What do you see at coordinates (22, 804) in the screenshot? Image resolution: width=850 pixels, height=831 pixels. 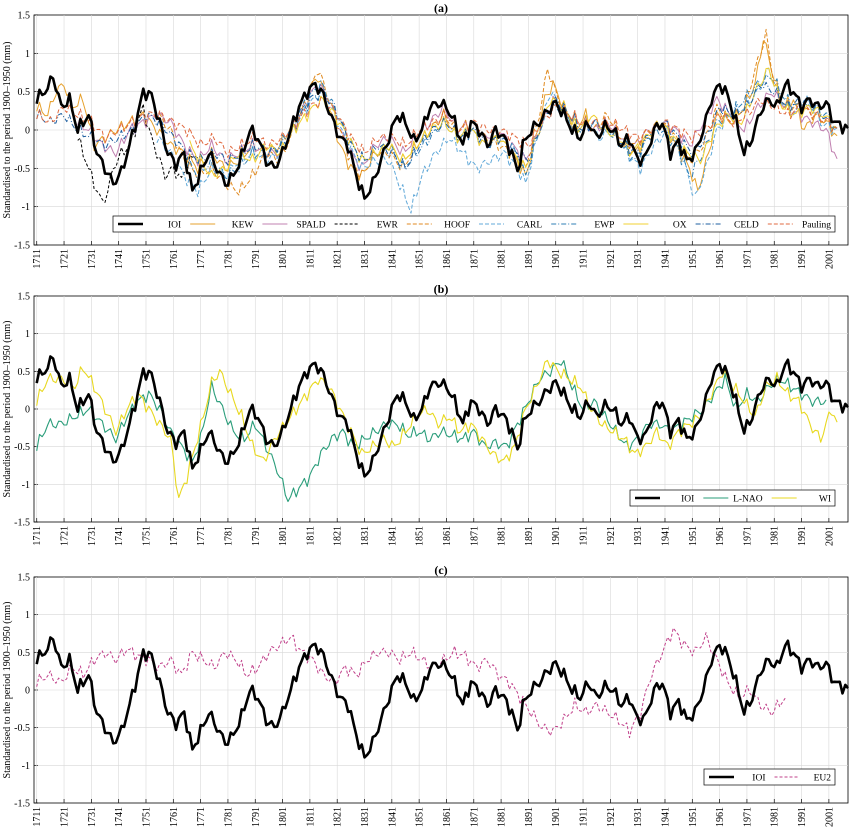 I see `y-tick-label: -1.5` at bounding box center [22, 804].